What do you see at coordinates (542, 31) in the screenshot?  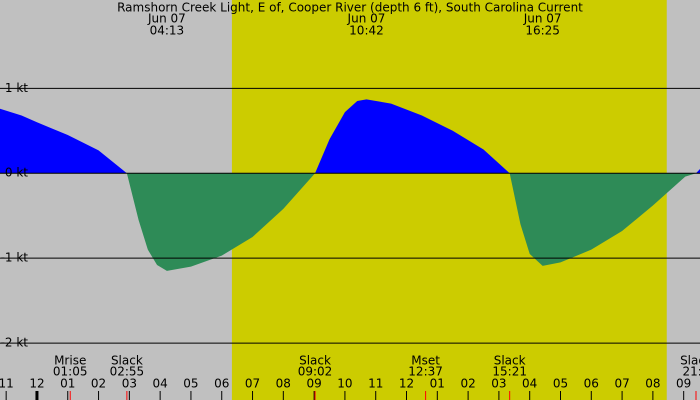 I see `peak-time: 16:25` at bounding box center [542, 31].